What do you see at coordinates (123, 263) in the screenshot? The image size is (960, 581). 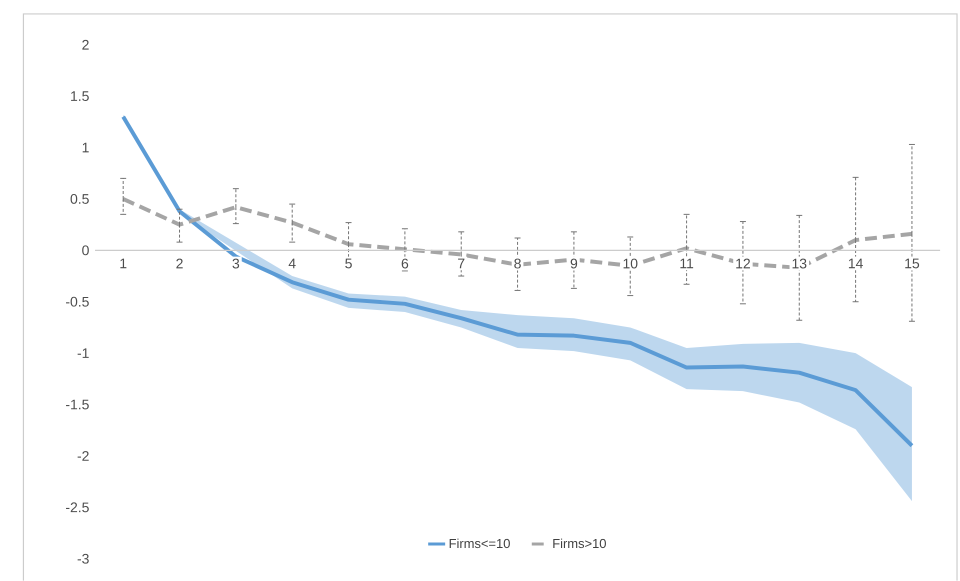 I see `x-tick-label: 1` at bounding box center [123, 263].